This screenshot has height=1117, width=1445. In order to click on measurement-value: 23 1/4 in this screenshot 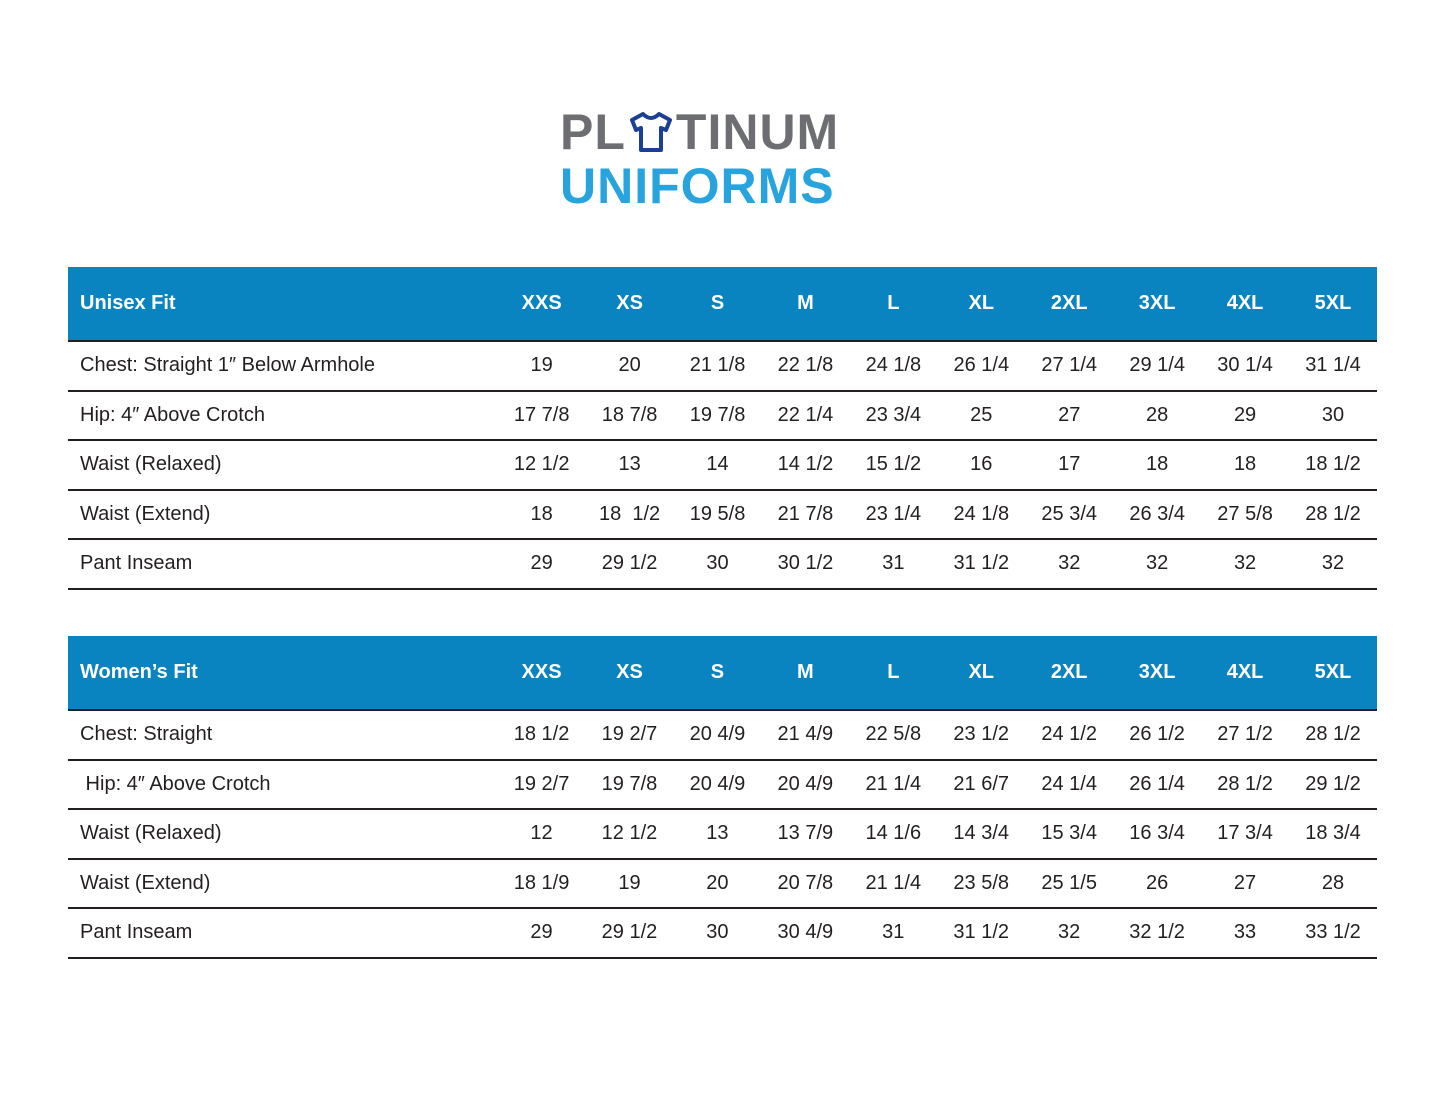, I will do `click(893, 514)`.